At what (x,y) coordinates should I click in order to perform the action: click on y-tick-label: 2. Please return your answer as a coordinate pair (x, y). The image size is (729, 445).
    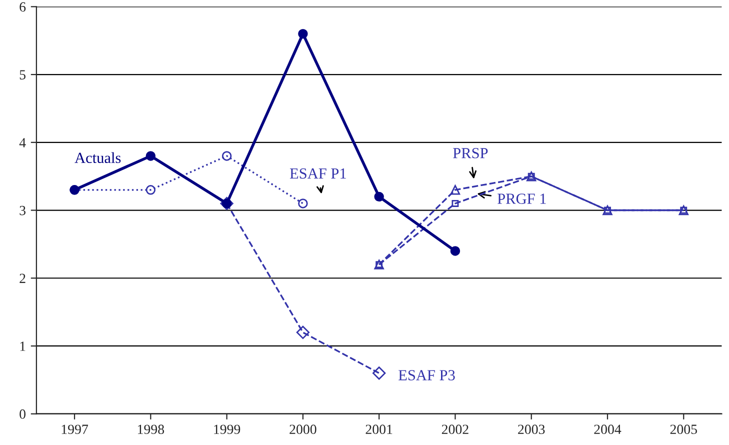
    Looking at the image, I should click on (23, 278).